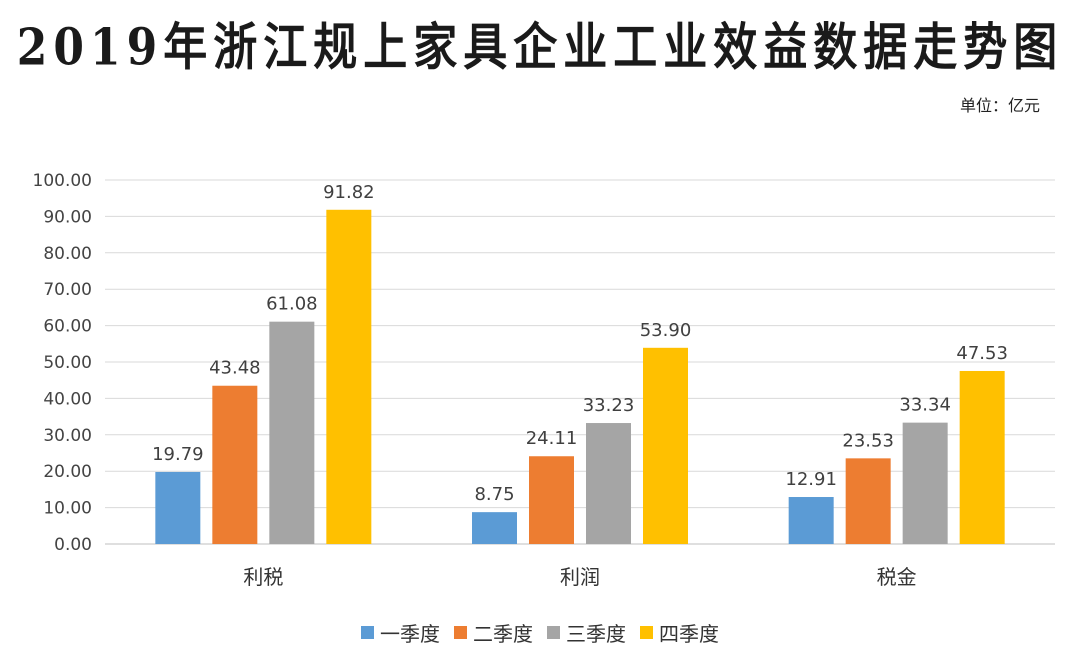 The width and height of the screenshot is (1080, 658). Describe the element at coordinates (292, 304) in the screenshot. I see `data-label: 61.08` at that location.